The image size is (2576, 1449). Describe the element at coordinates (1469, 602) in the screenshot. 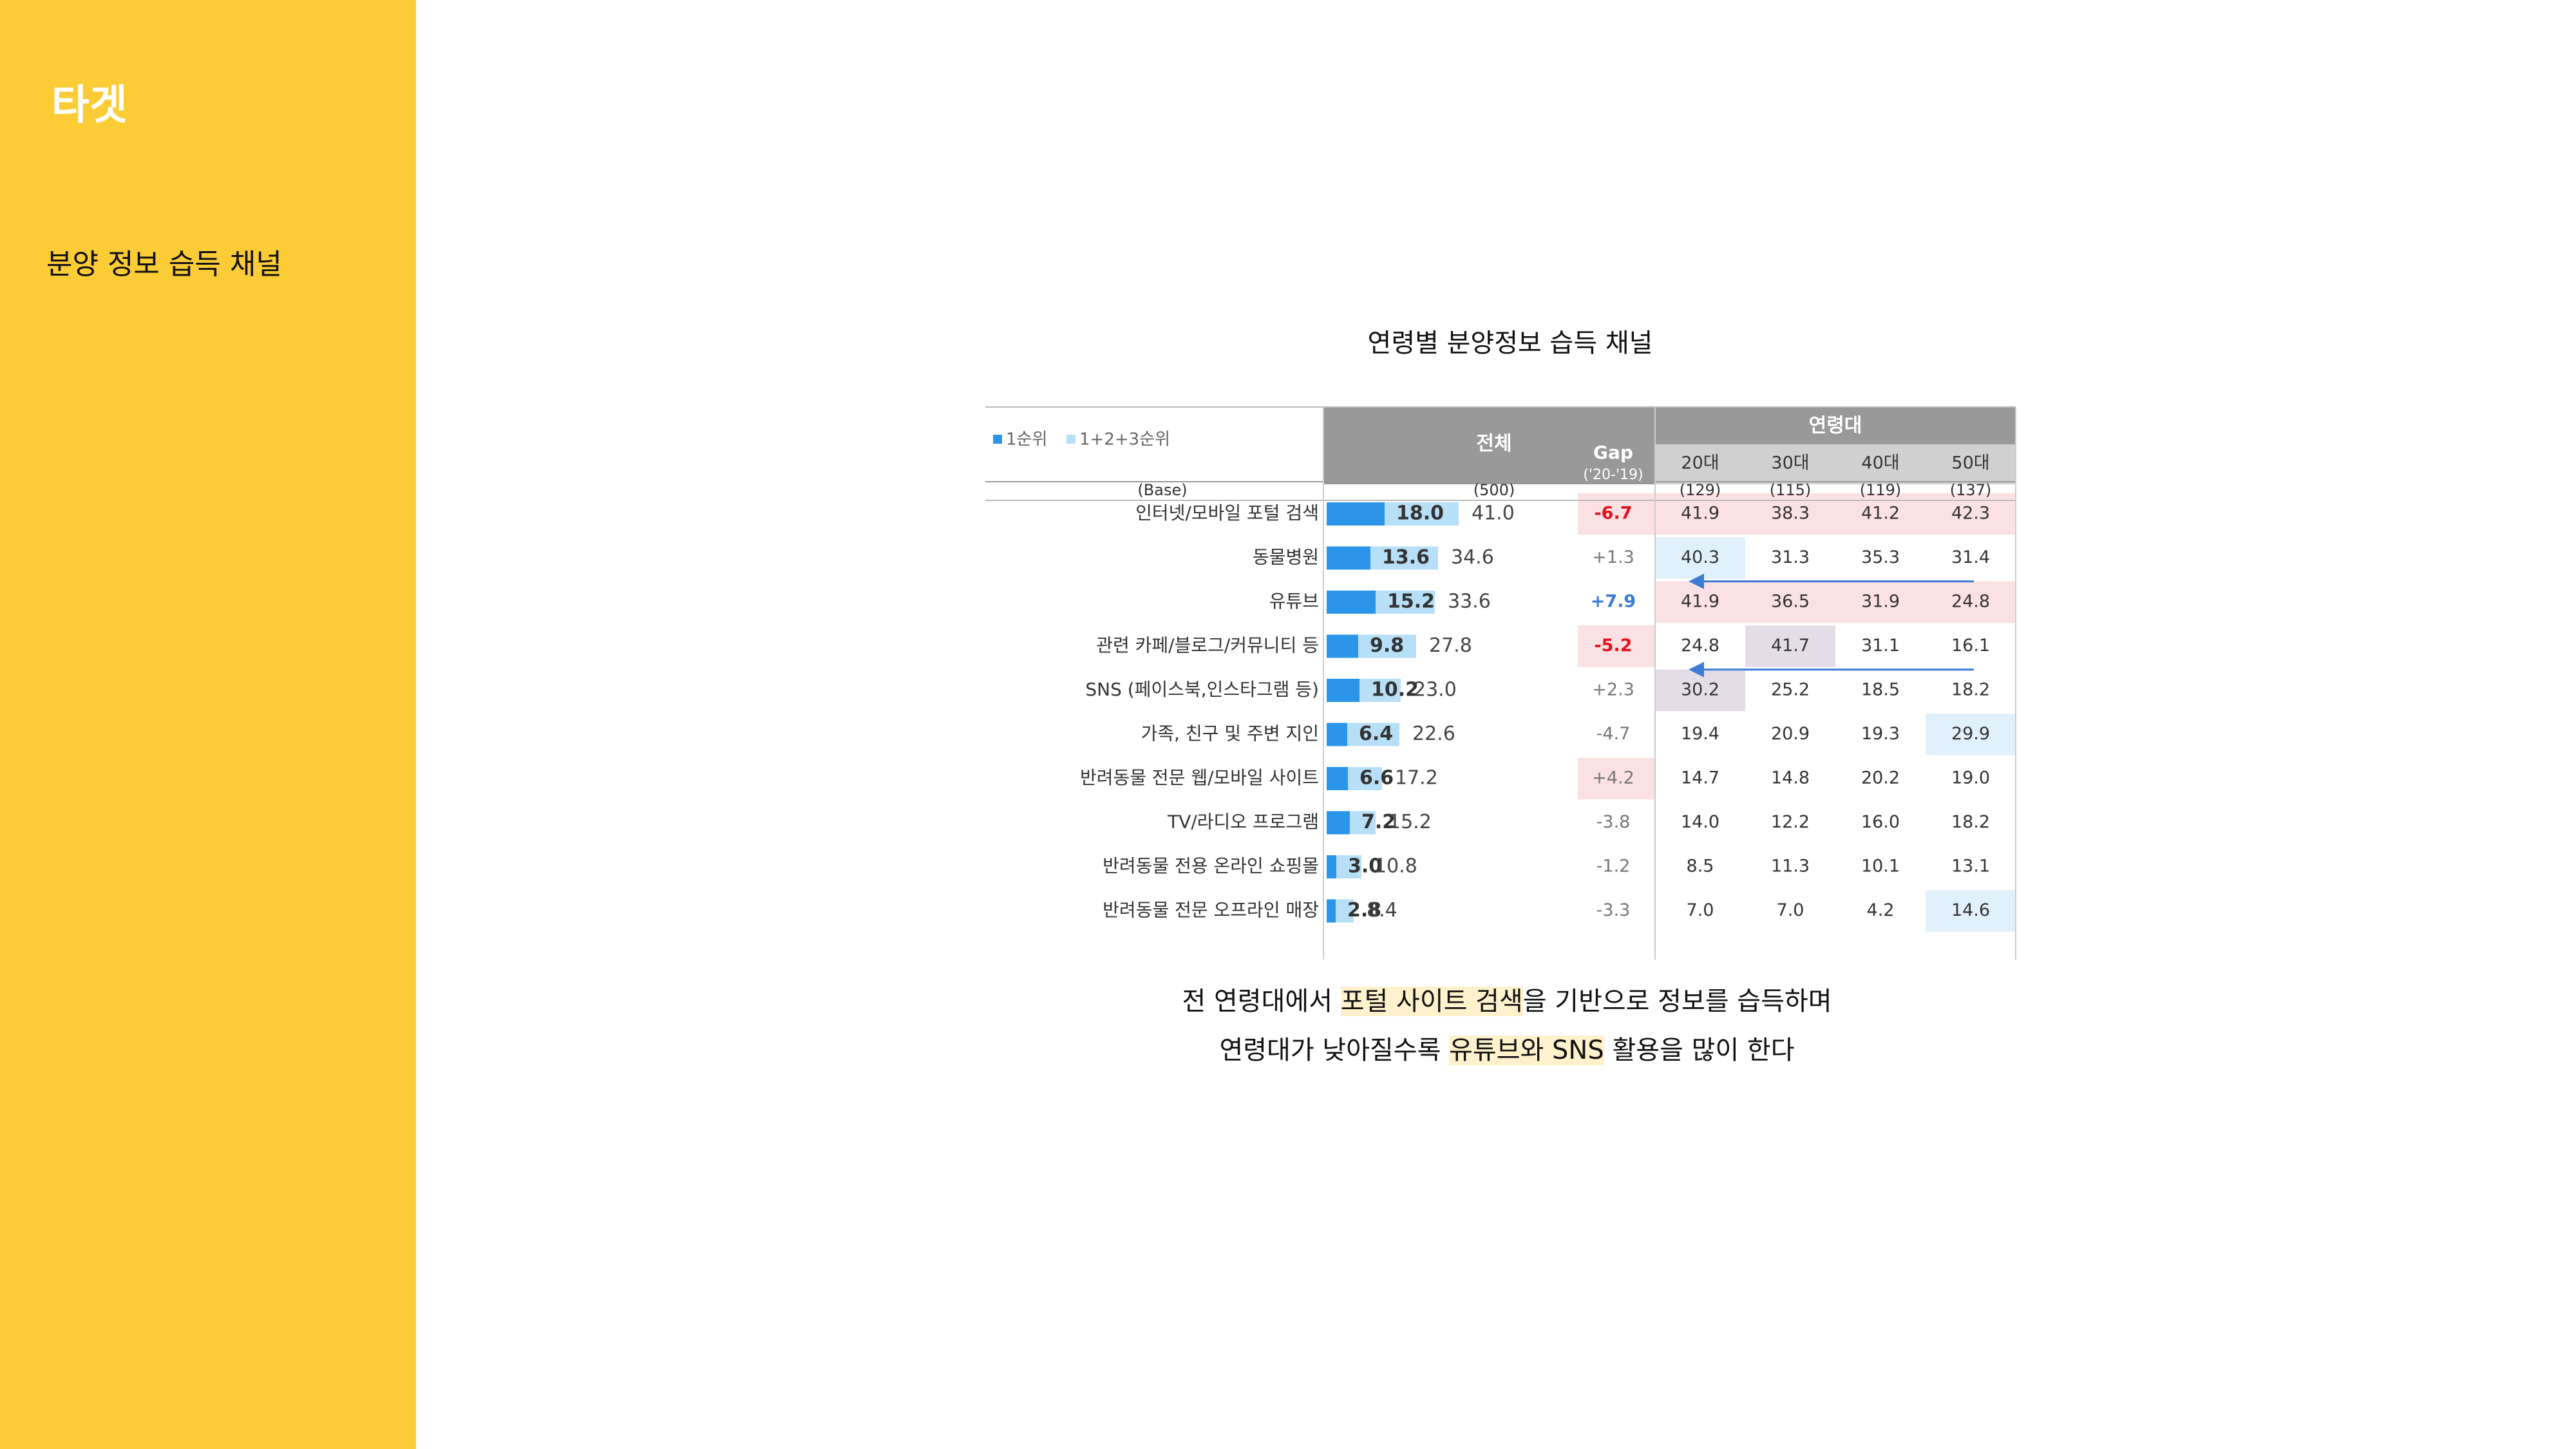

I see `value-top3: 33.6` at that location.